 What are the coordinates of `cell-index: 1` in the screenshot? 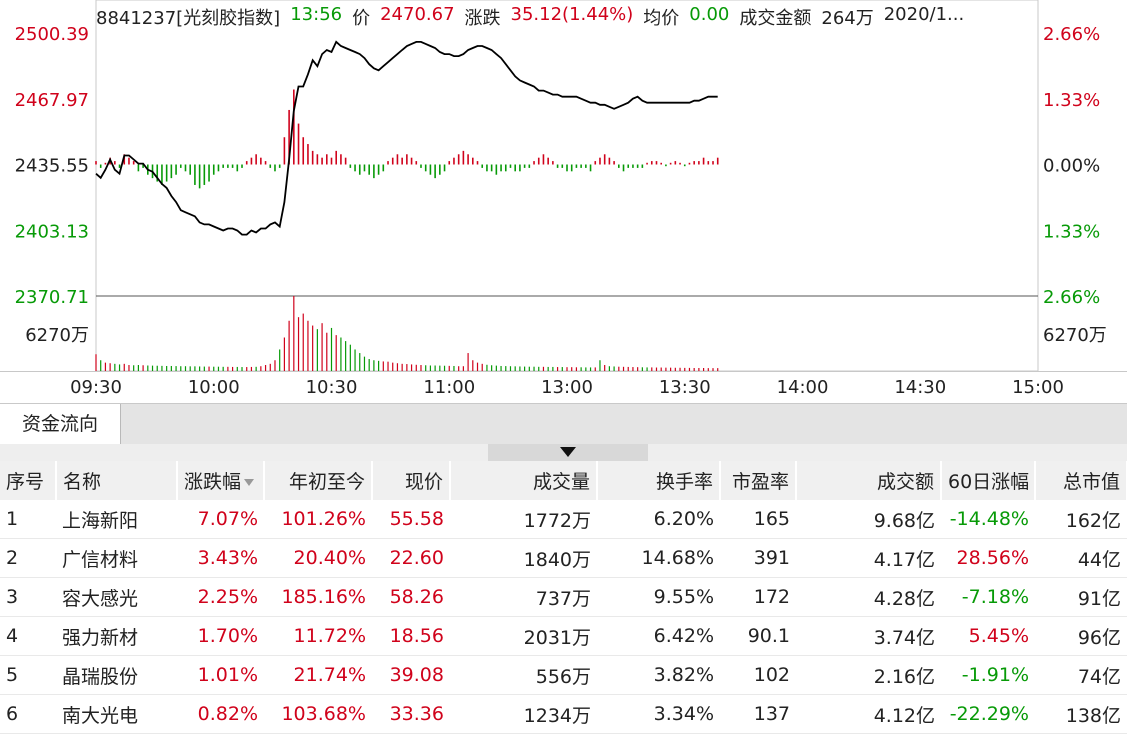 It's located at (28, 519).